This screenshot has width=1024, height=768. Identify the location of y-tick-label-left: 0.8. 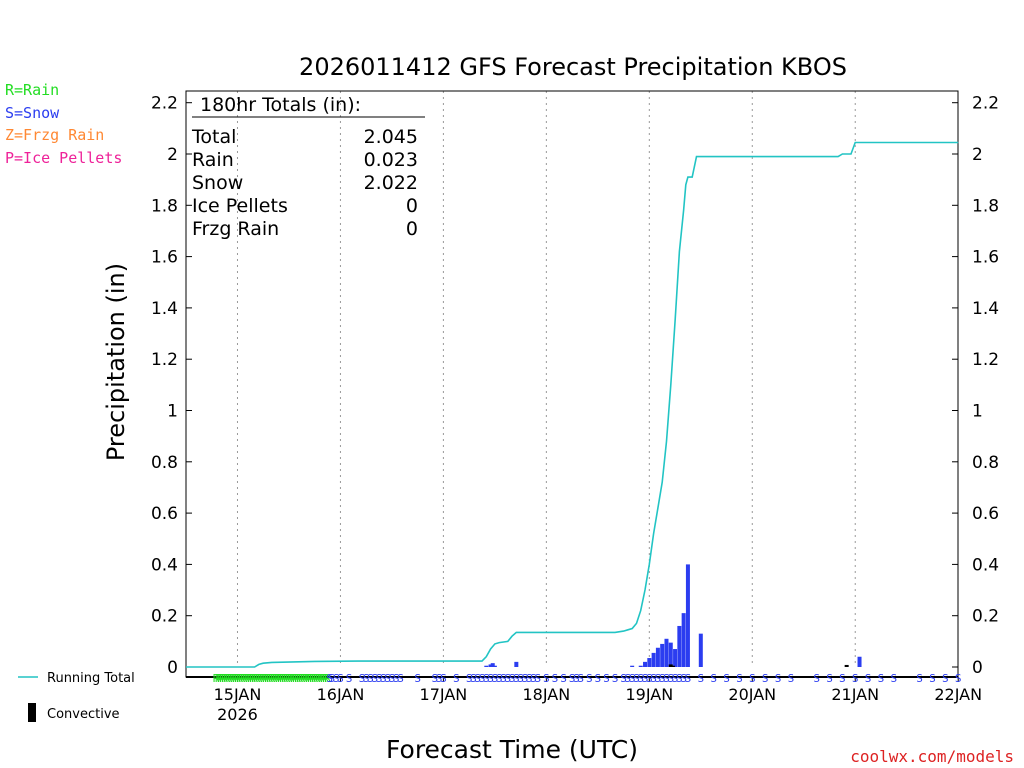
(164, 463).